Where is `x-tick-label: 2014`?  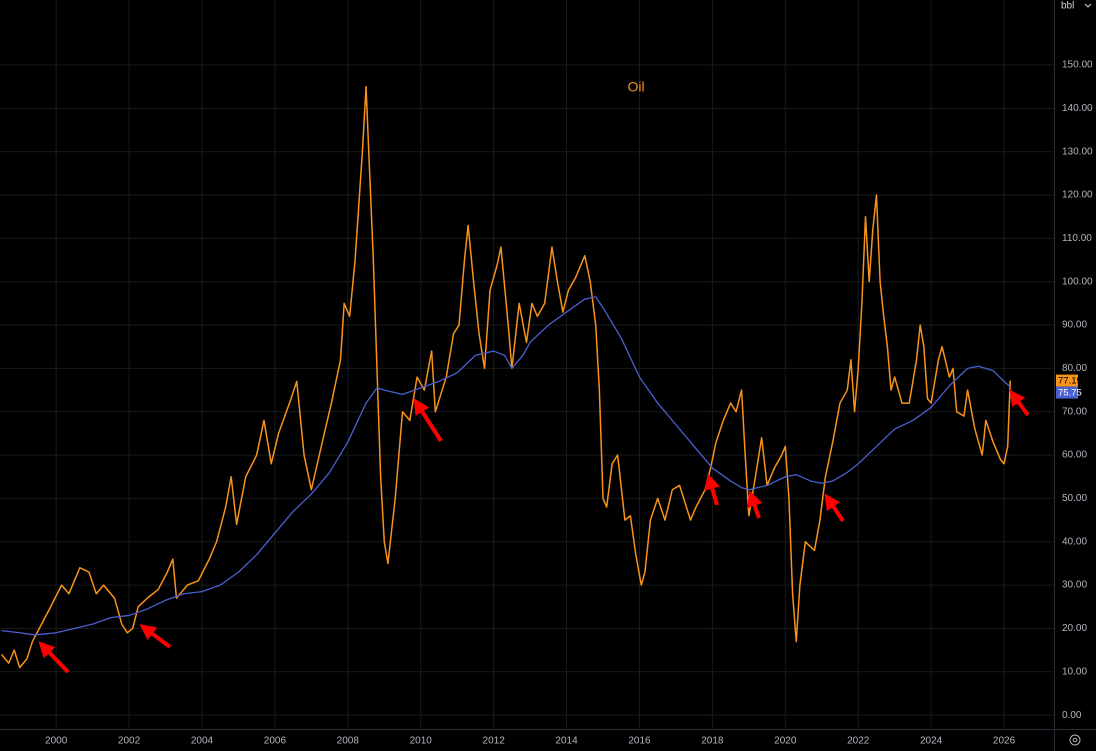
x-tick-label: 2014 is located at coordinates (566, 741).